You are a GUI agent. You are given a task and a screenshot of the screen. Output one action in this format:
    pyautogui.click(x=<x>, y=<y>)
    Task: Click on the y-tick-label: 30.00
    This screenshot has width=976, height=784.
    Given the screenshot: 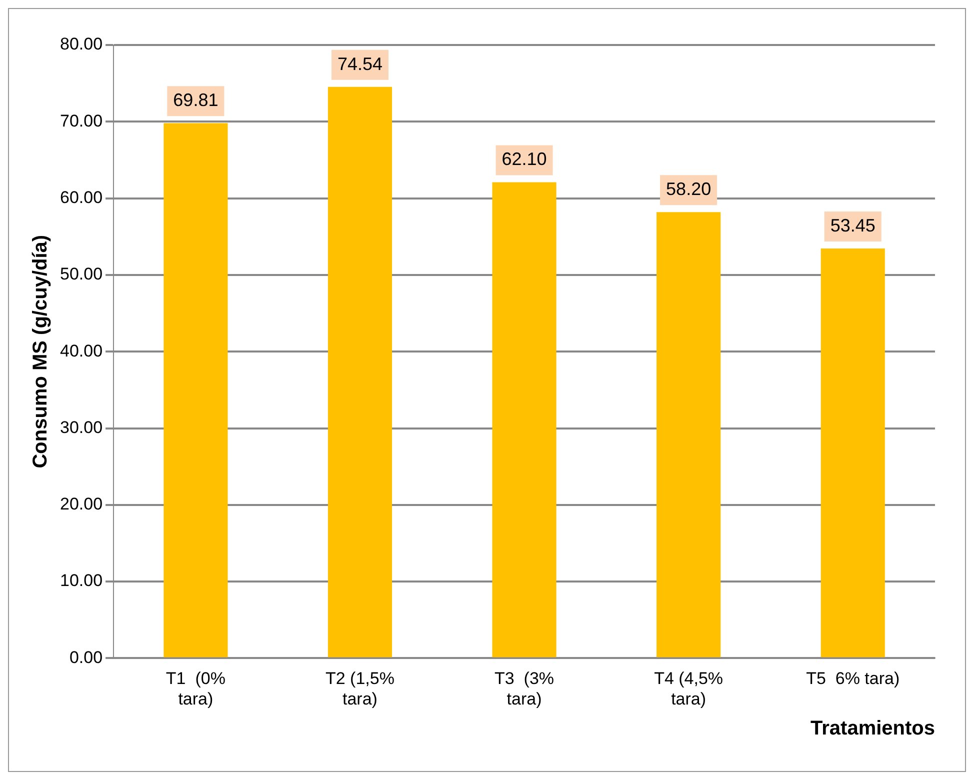 What is the action you would take?
    pyautogui.click(x=81, y=427)
    